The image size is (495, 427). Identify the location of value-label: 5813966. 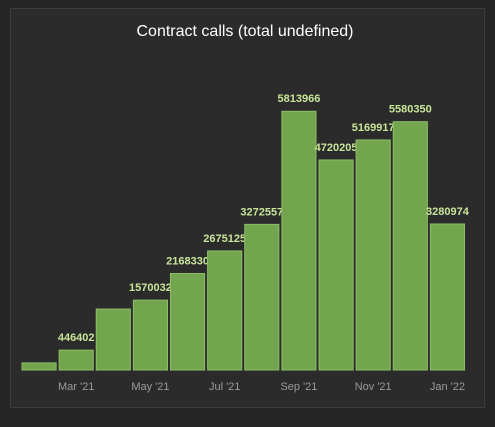
(299, 99).